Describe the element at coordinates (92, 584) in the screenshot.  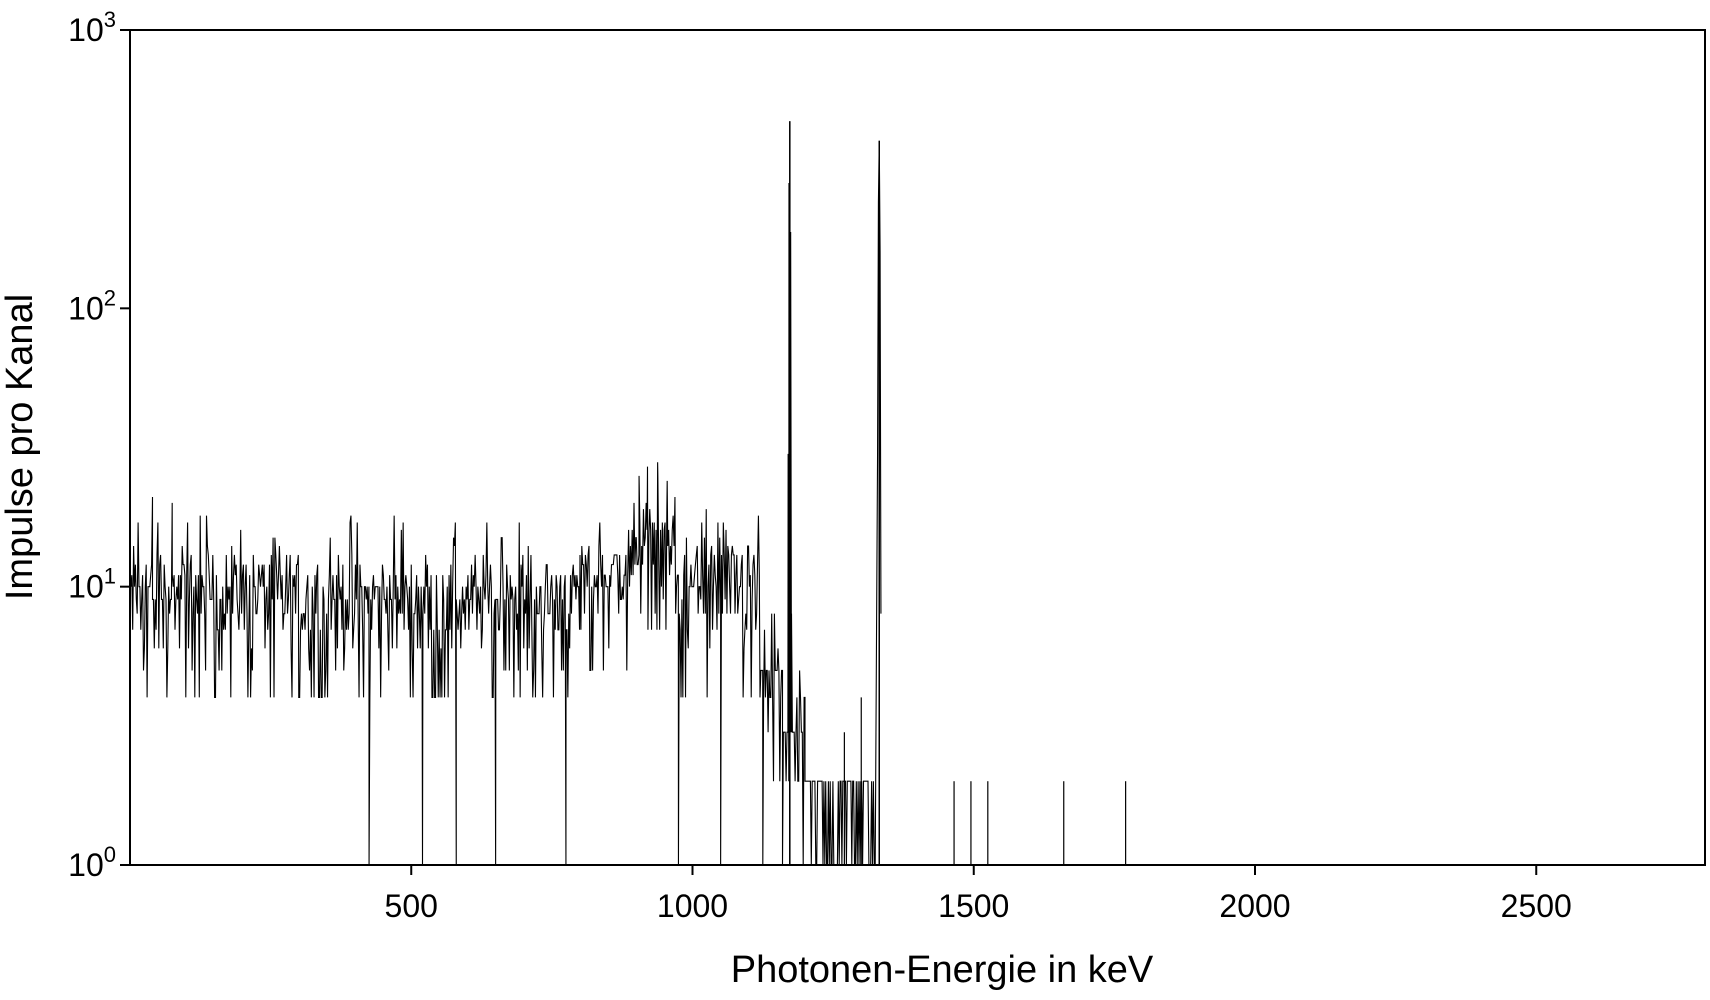
I see `y-tick-label: 10¹` at that location.